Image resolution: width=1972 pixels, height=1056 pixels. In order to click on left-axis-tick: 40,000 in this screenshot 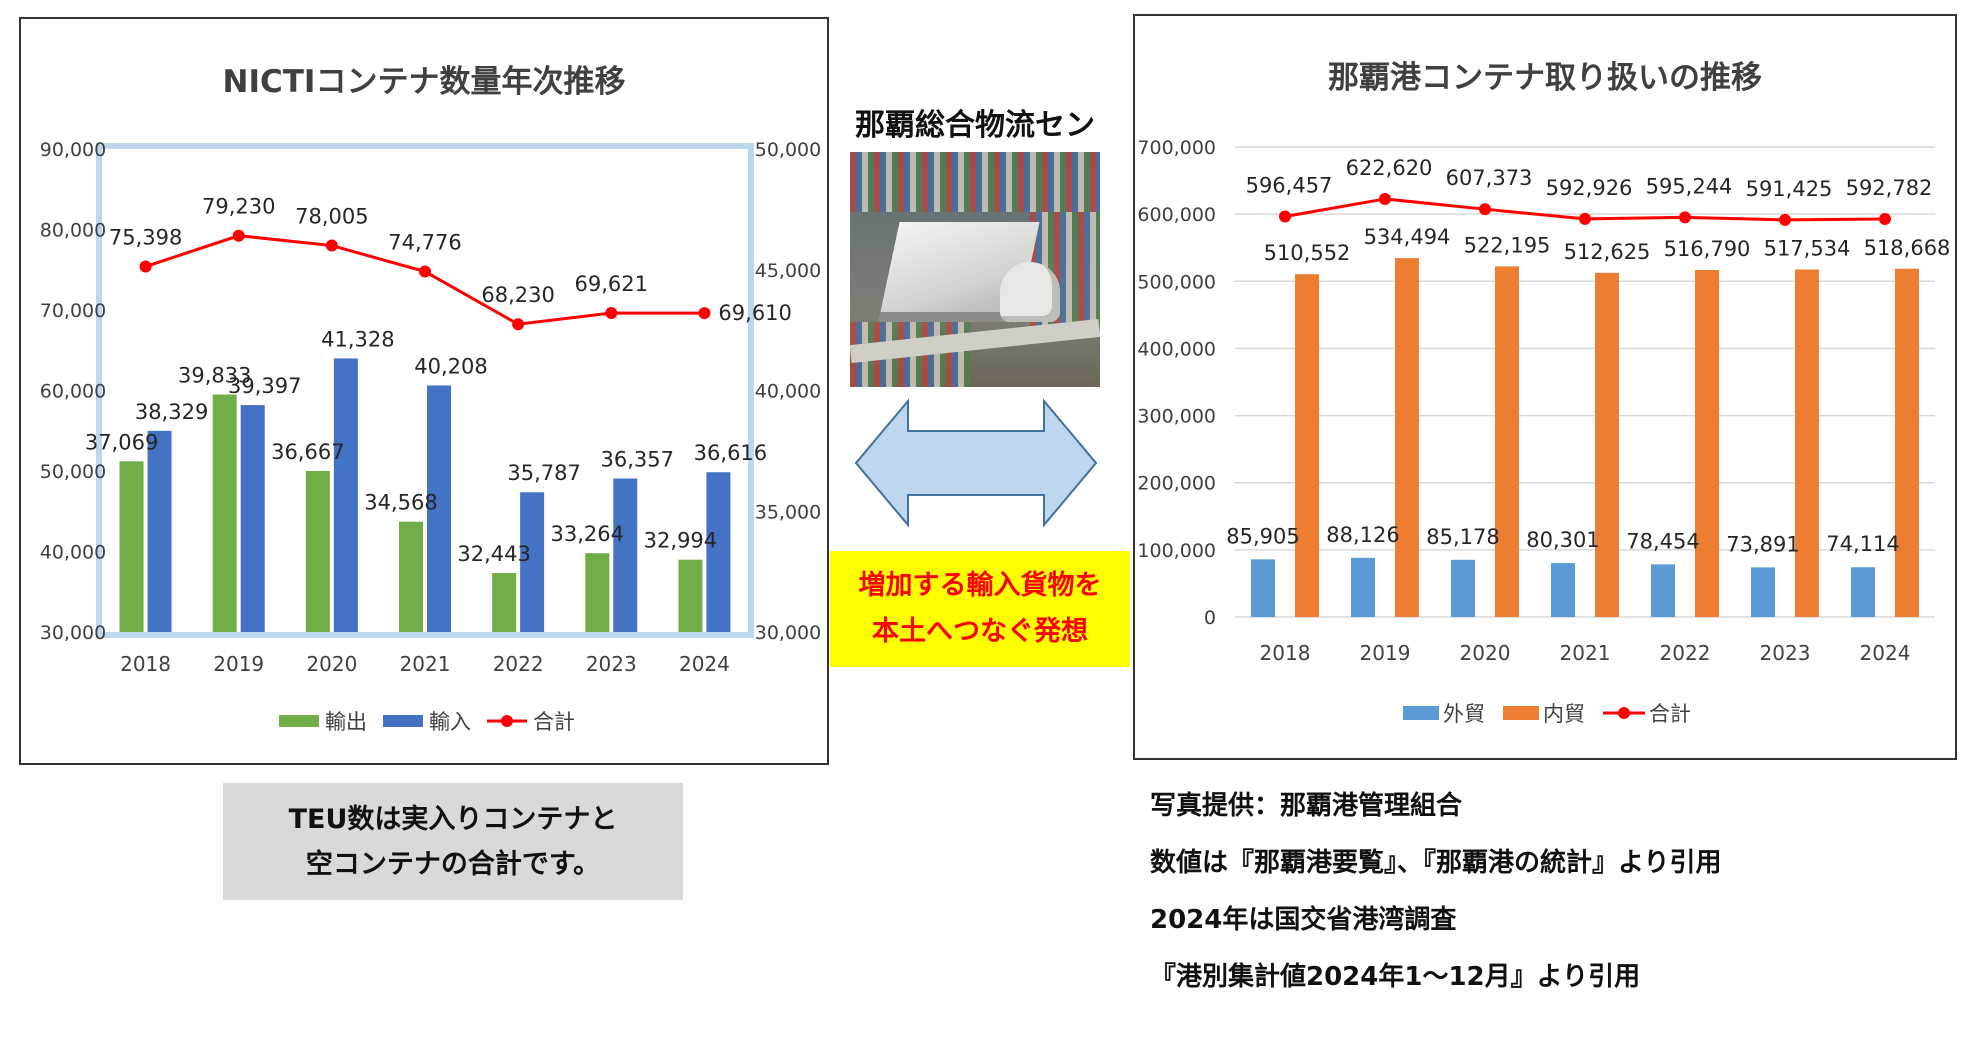, I will do `click(73, 553)`.